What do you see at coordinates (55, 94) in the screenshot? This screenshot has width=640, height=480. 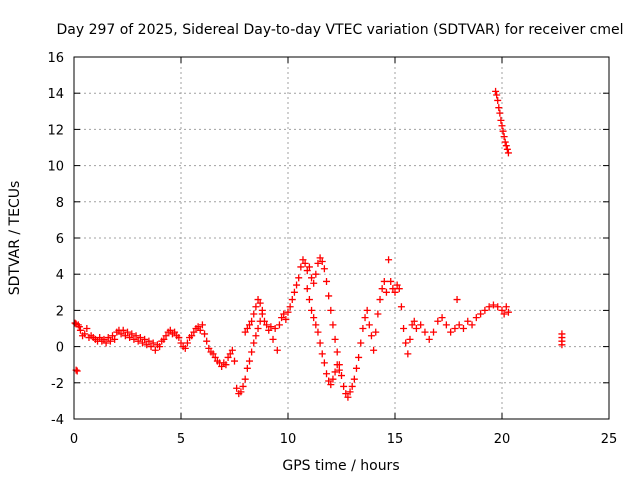 I see `y-tick-label: 14` at bounding box center [55, 94].